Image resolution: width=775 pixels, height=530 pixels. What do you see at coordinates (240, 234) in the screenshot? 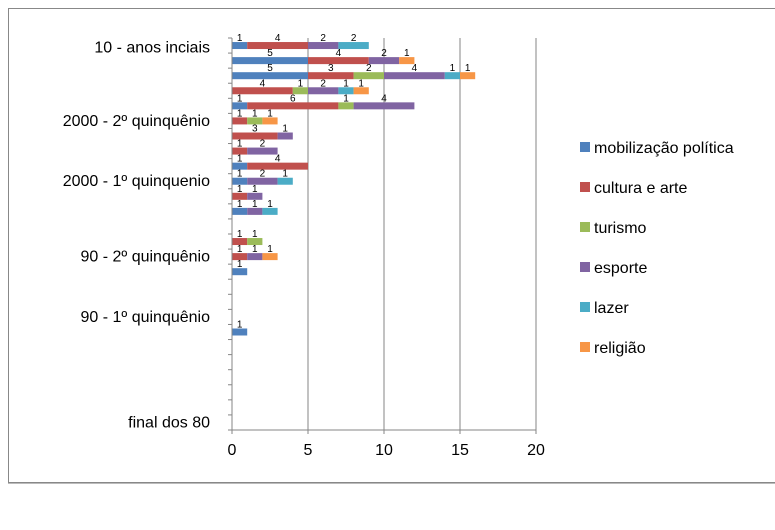
I see `data-label-row13-s1: 1` at bounding box center [240, 234].